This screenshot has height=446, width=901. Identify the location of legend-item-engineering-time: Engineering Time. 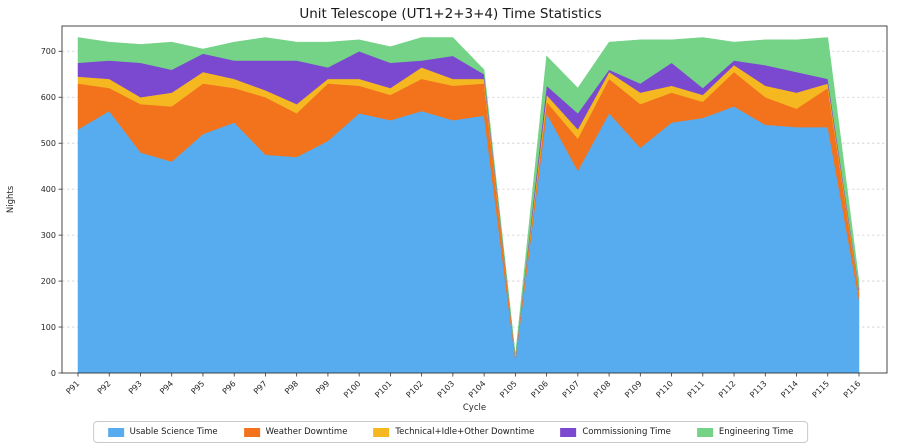
(745, 432).